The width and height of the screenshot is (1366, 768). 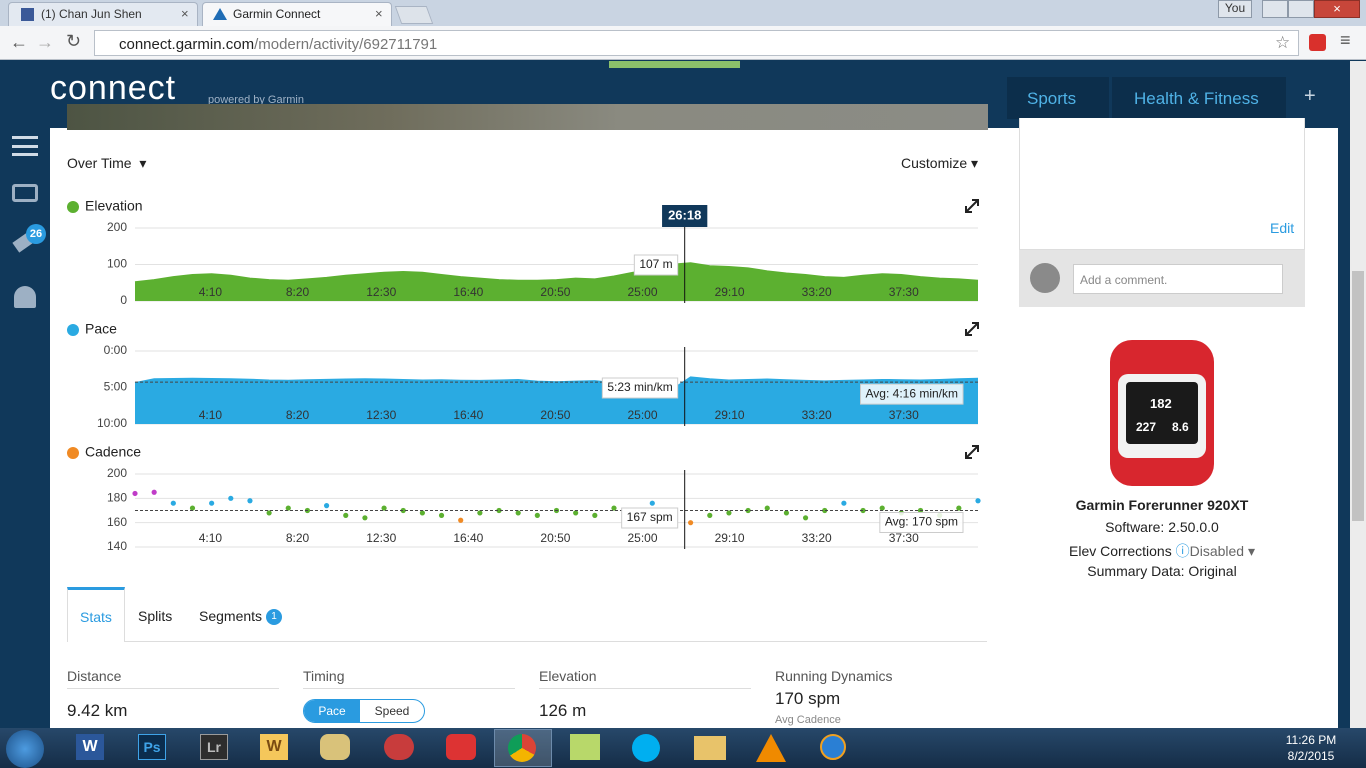 I want to click on avg-label: Avg: 170 spm, so click(x=921, y=522).